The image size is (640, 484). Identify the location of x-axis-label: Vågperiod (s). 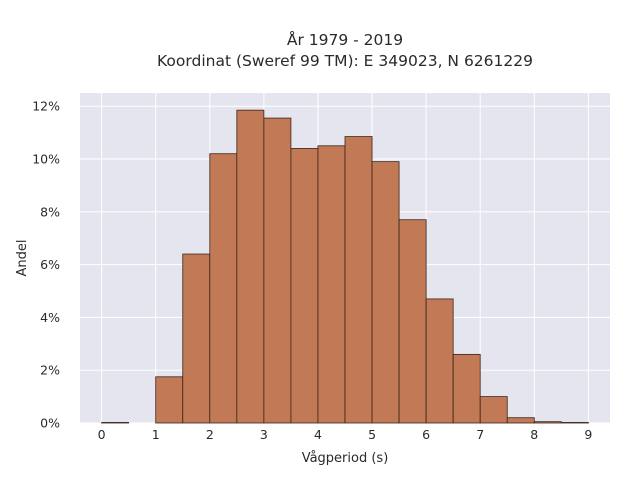
(345, 458).